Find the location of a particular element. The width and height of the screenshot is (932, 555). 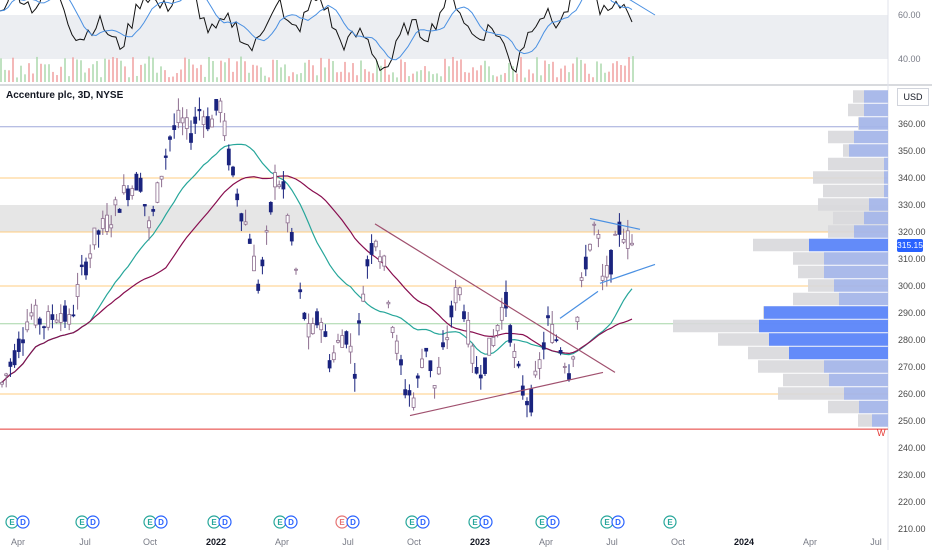

event-letter: D is located at coordinates (353, 522).